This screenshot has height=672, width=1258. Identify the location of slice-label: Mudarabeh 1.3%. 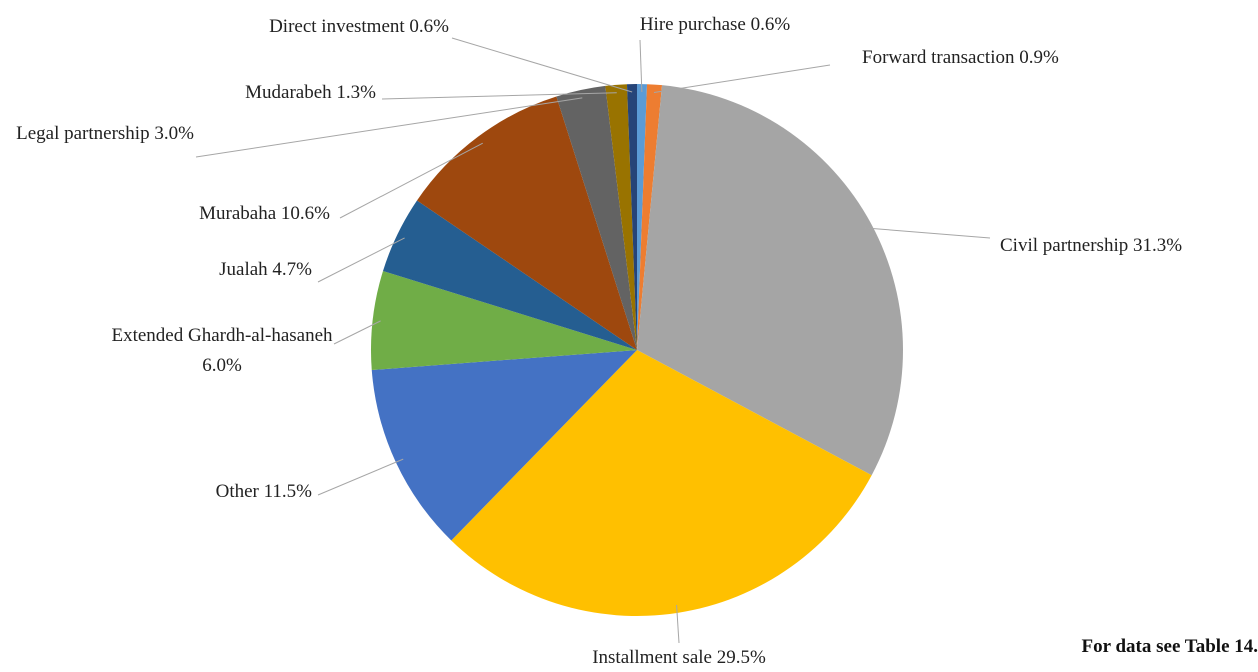
(310, 93).